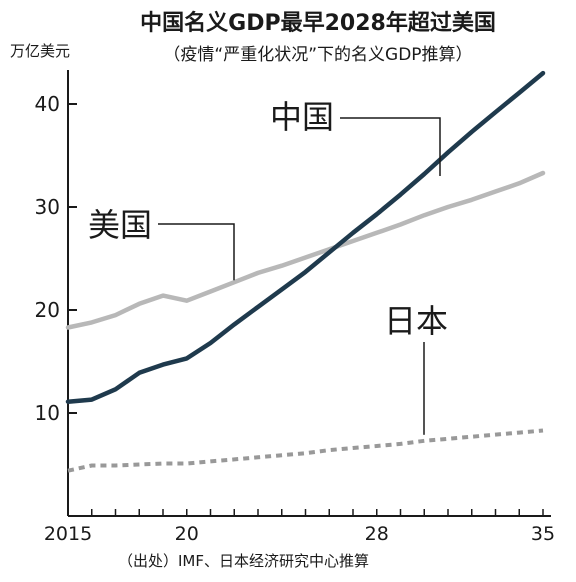  Describe the element at coordinates (47, 413) in the screenshot. I see `y-tick-label: 10` at that location.